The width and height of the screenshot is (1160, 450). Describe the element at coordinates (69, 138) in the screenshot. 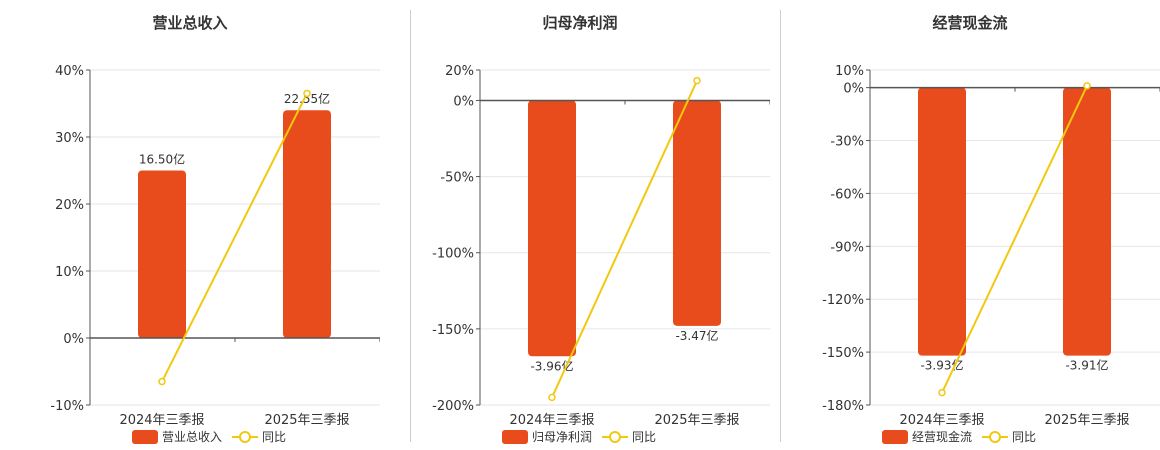

I see `y-tick-label: 30%` at that location.